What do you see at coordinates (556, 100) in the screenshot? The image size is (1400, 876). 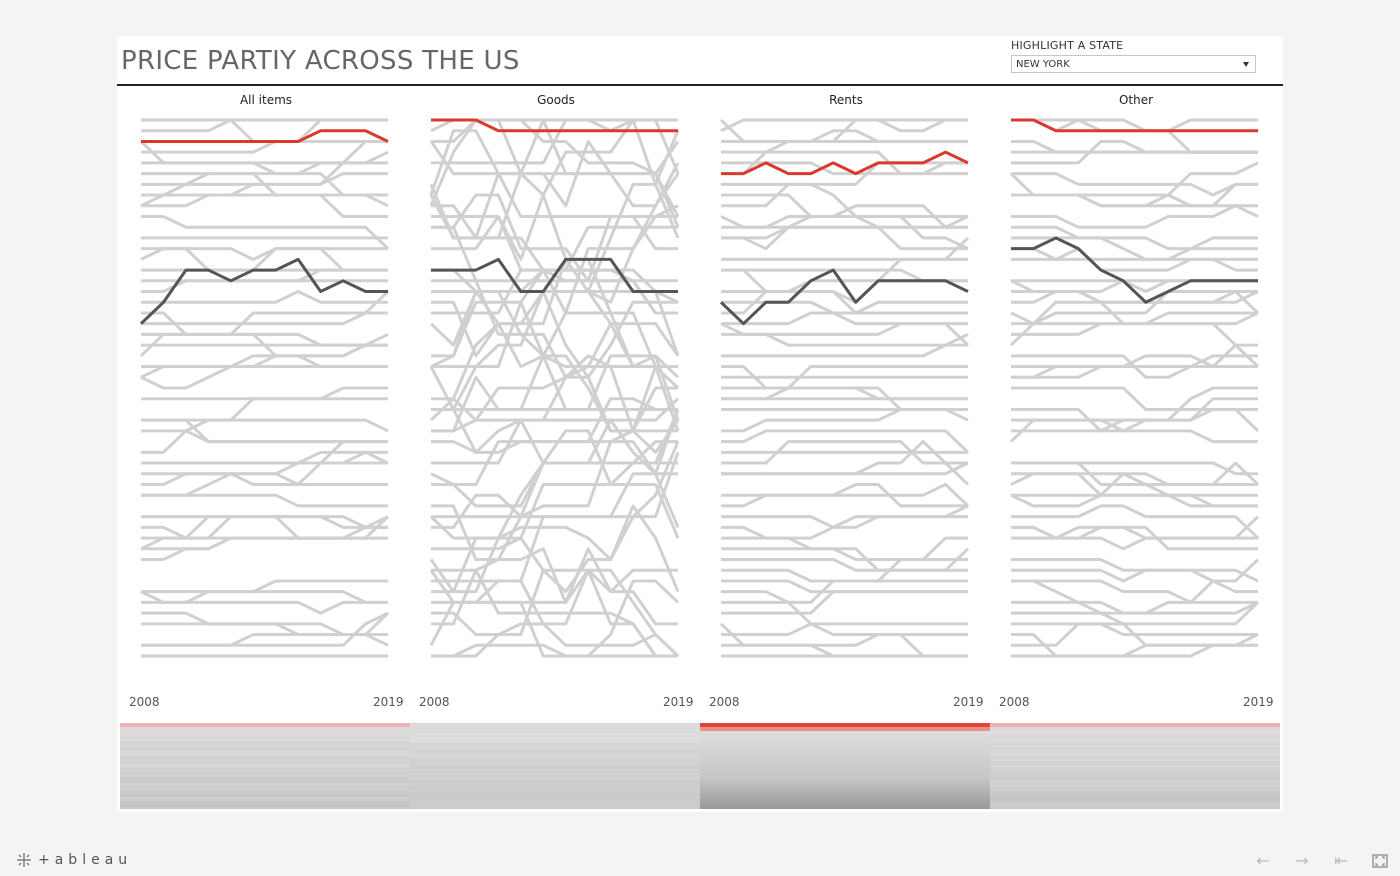 I see `panel-title: Goods` at bounding box center [556, 100].